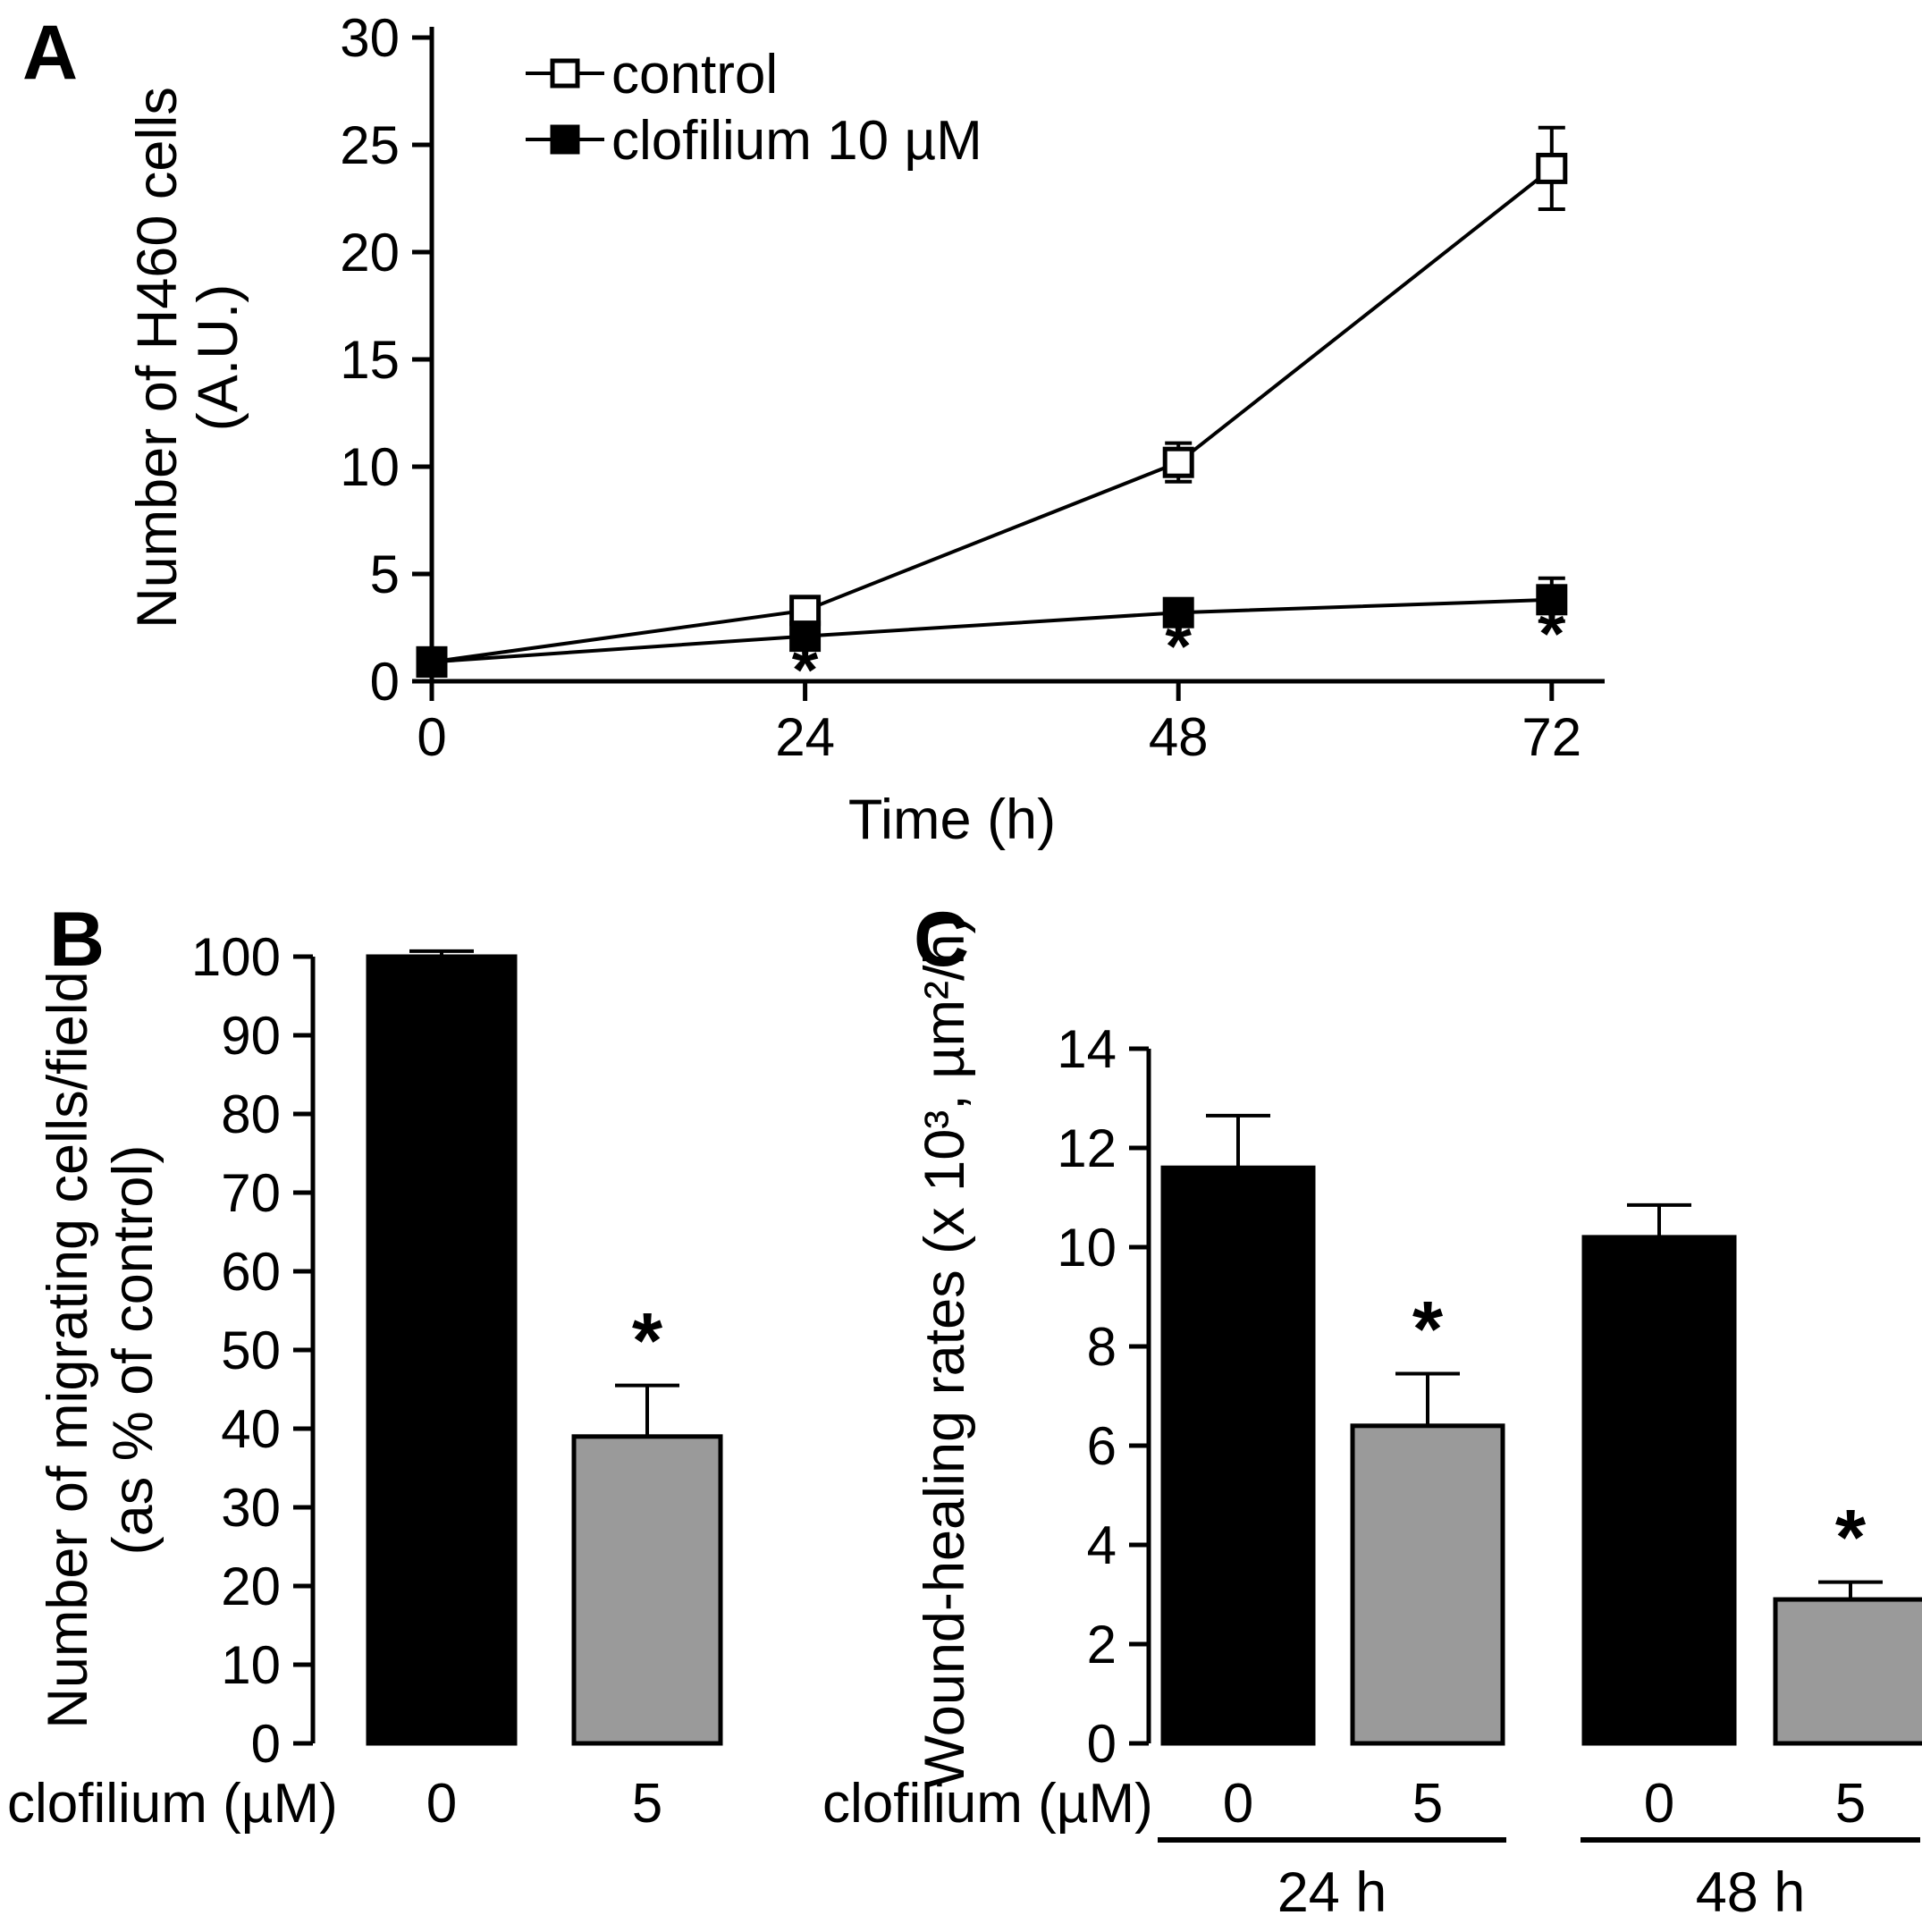  What do you see at coordinates (133, 1350) in the screenshot?
I see `panel-b-ylabel-line2: (as % of control)` at bounding box center [133, 1350].